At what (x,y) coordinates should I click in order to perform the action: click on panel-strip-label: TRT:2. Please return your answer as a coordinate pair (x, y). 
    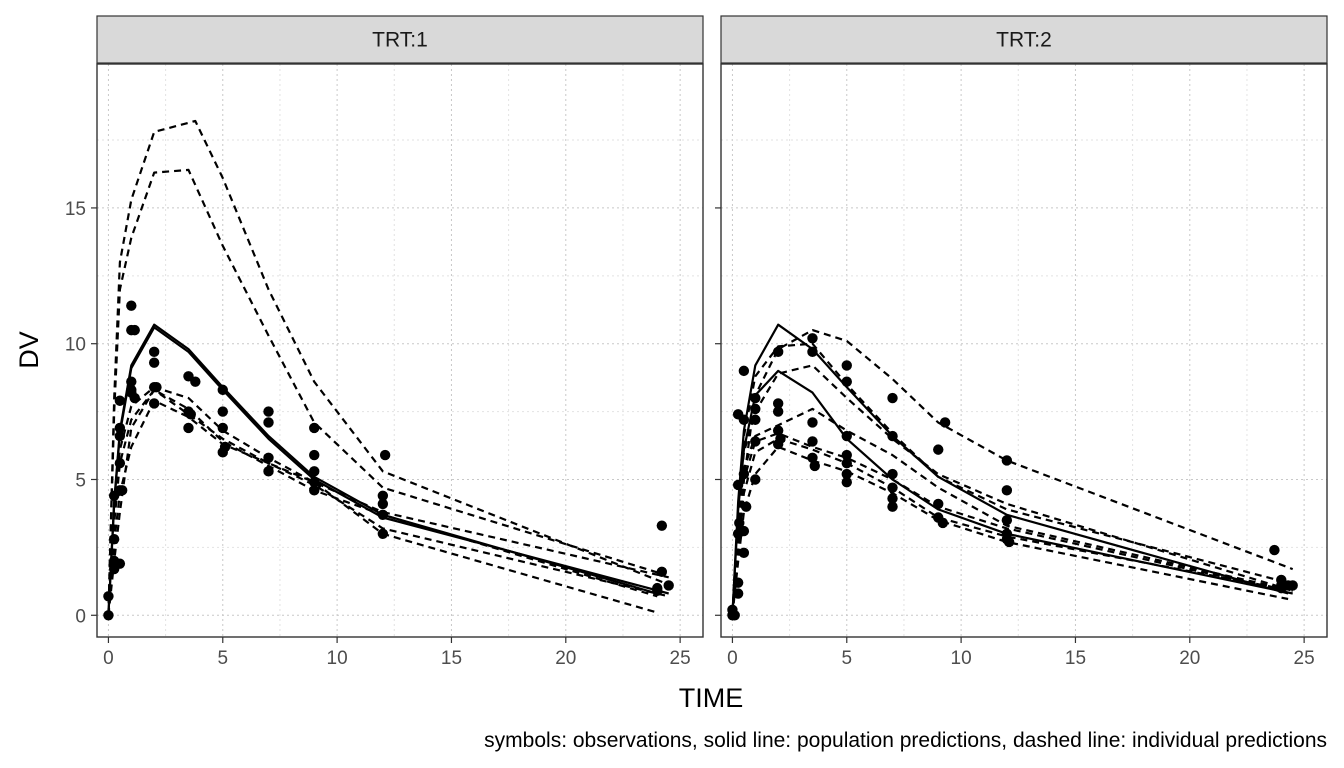
    Looking at the image, I should click on (1024, 40).